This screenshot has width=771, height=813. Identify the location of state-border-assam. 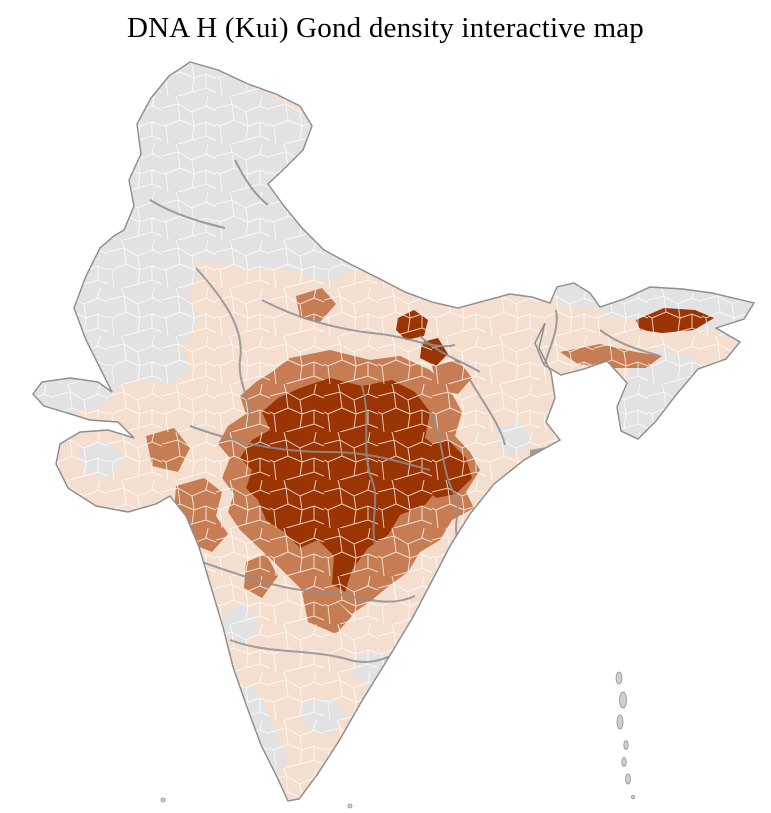
(602, 337).